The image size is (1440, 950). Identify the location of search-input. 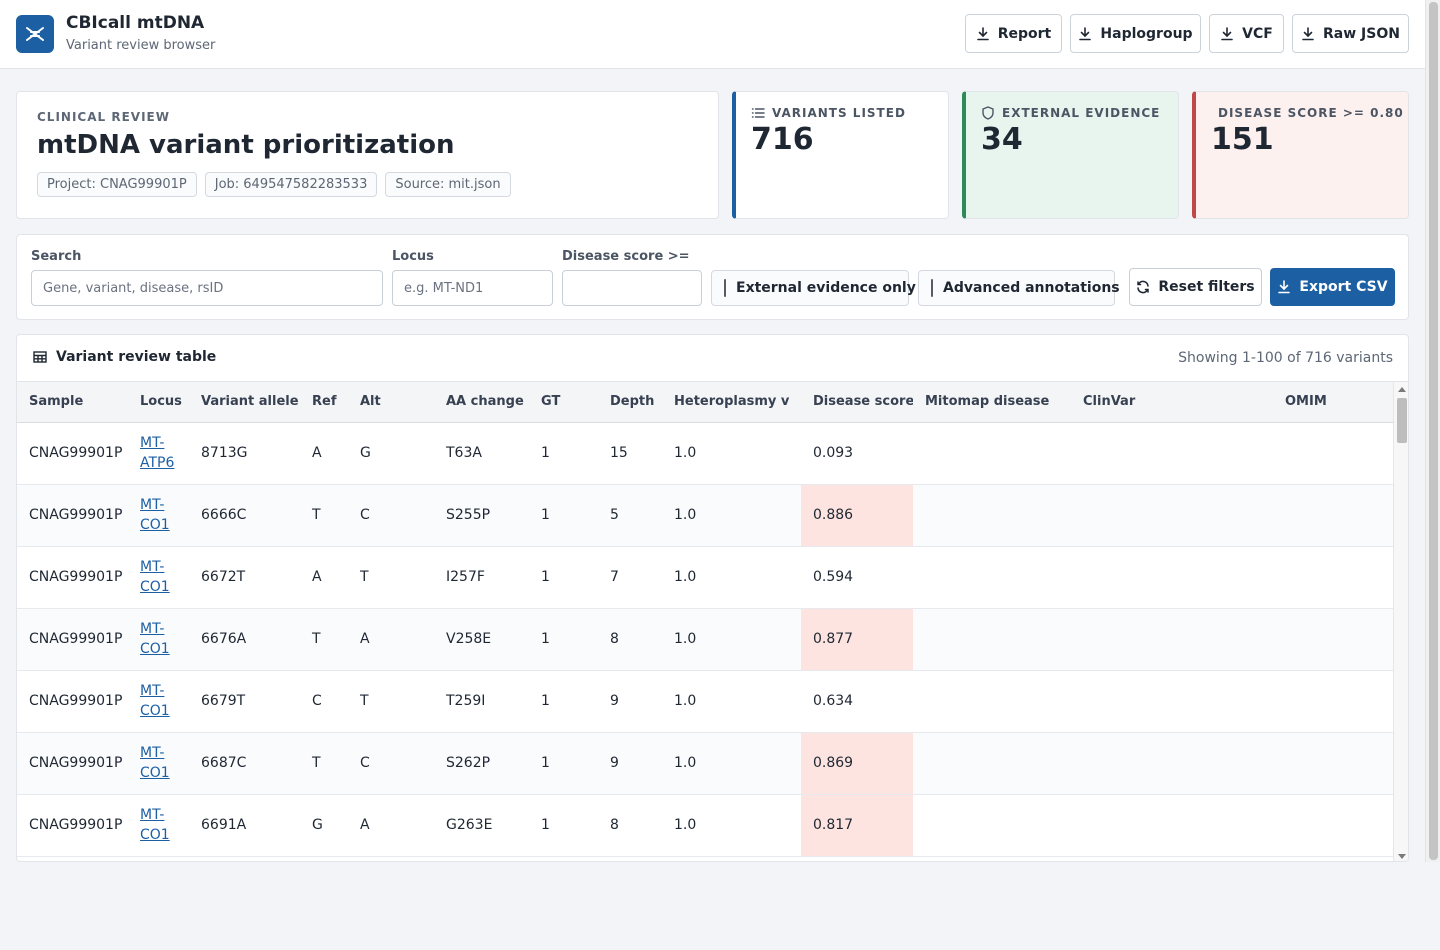
(207, 288).